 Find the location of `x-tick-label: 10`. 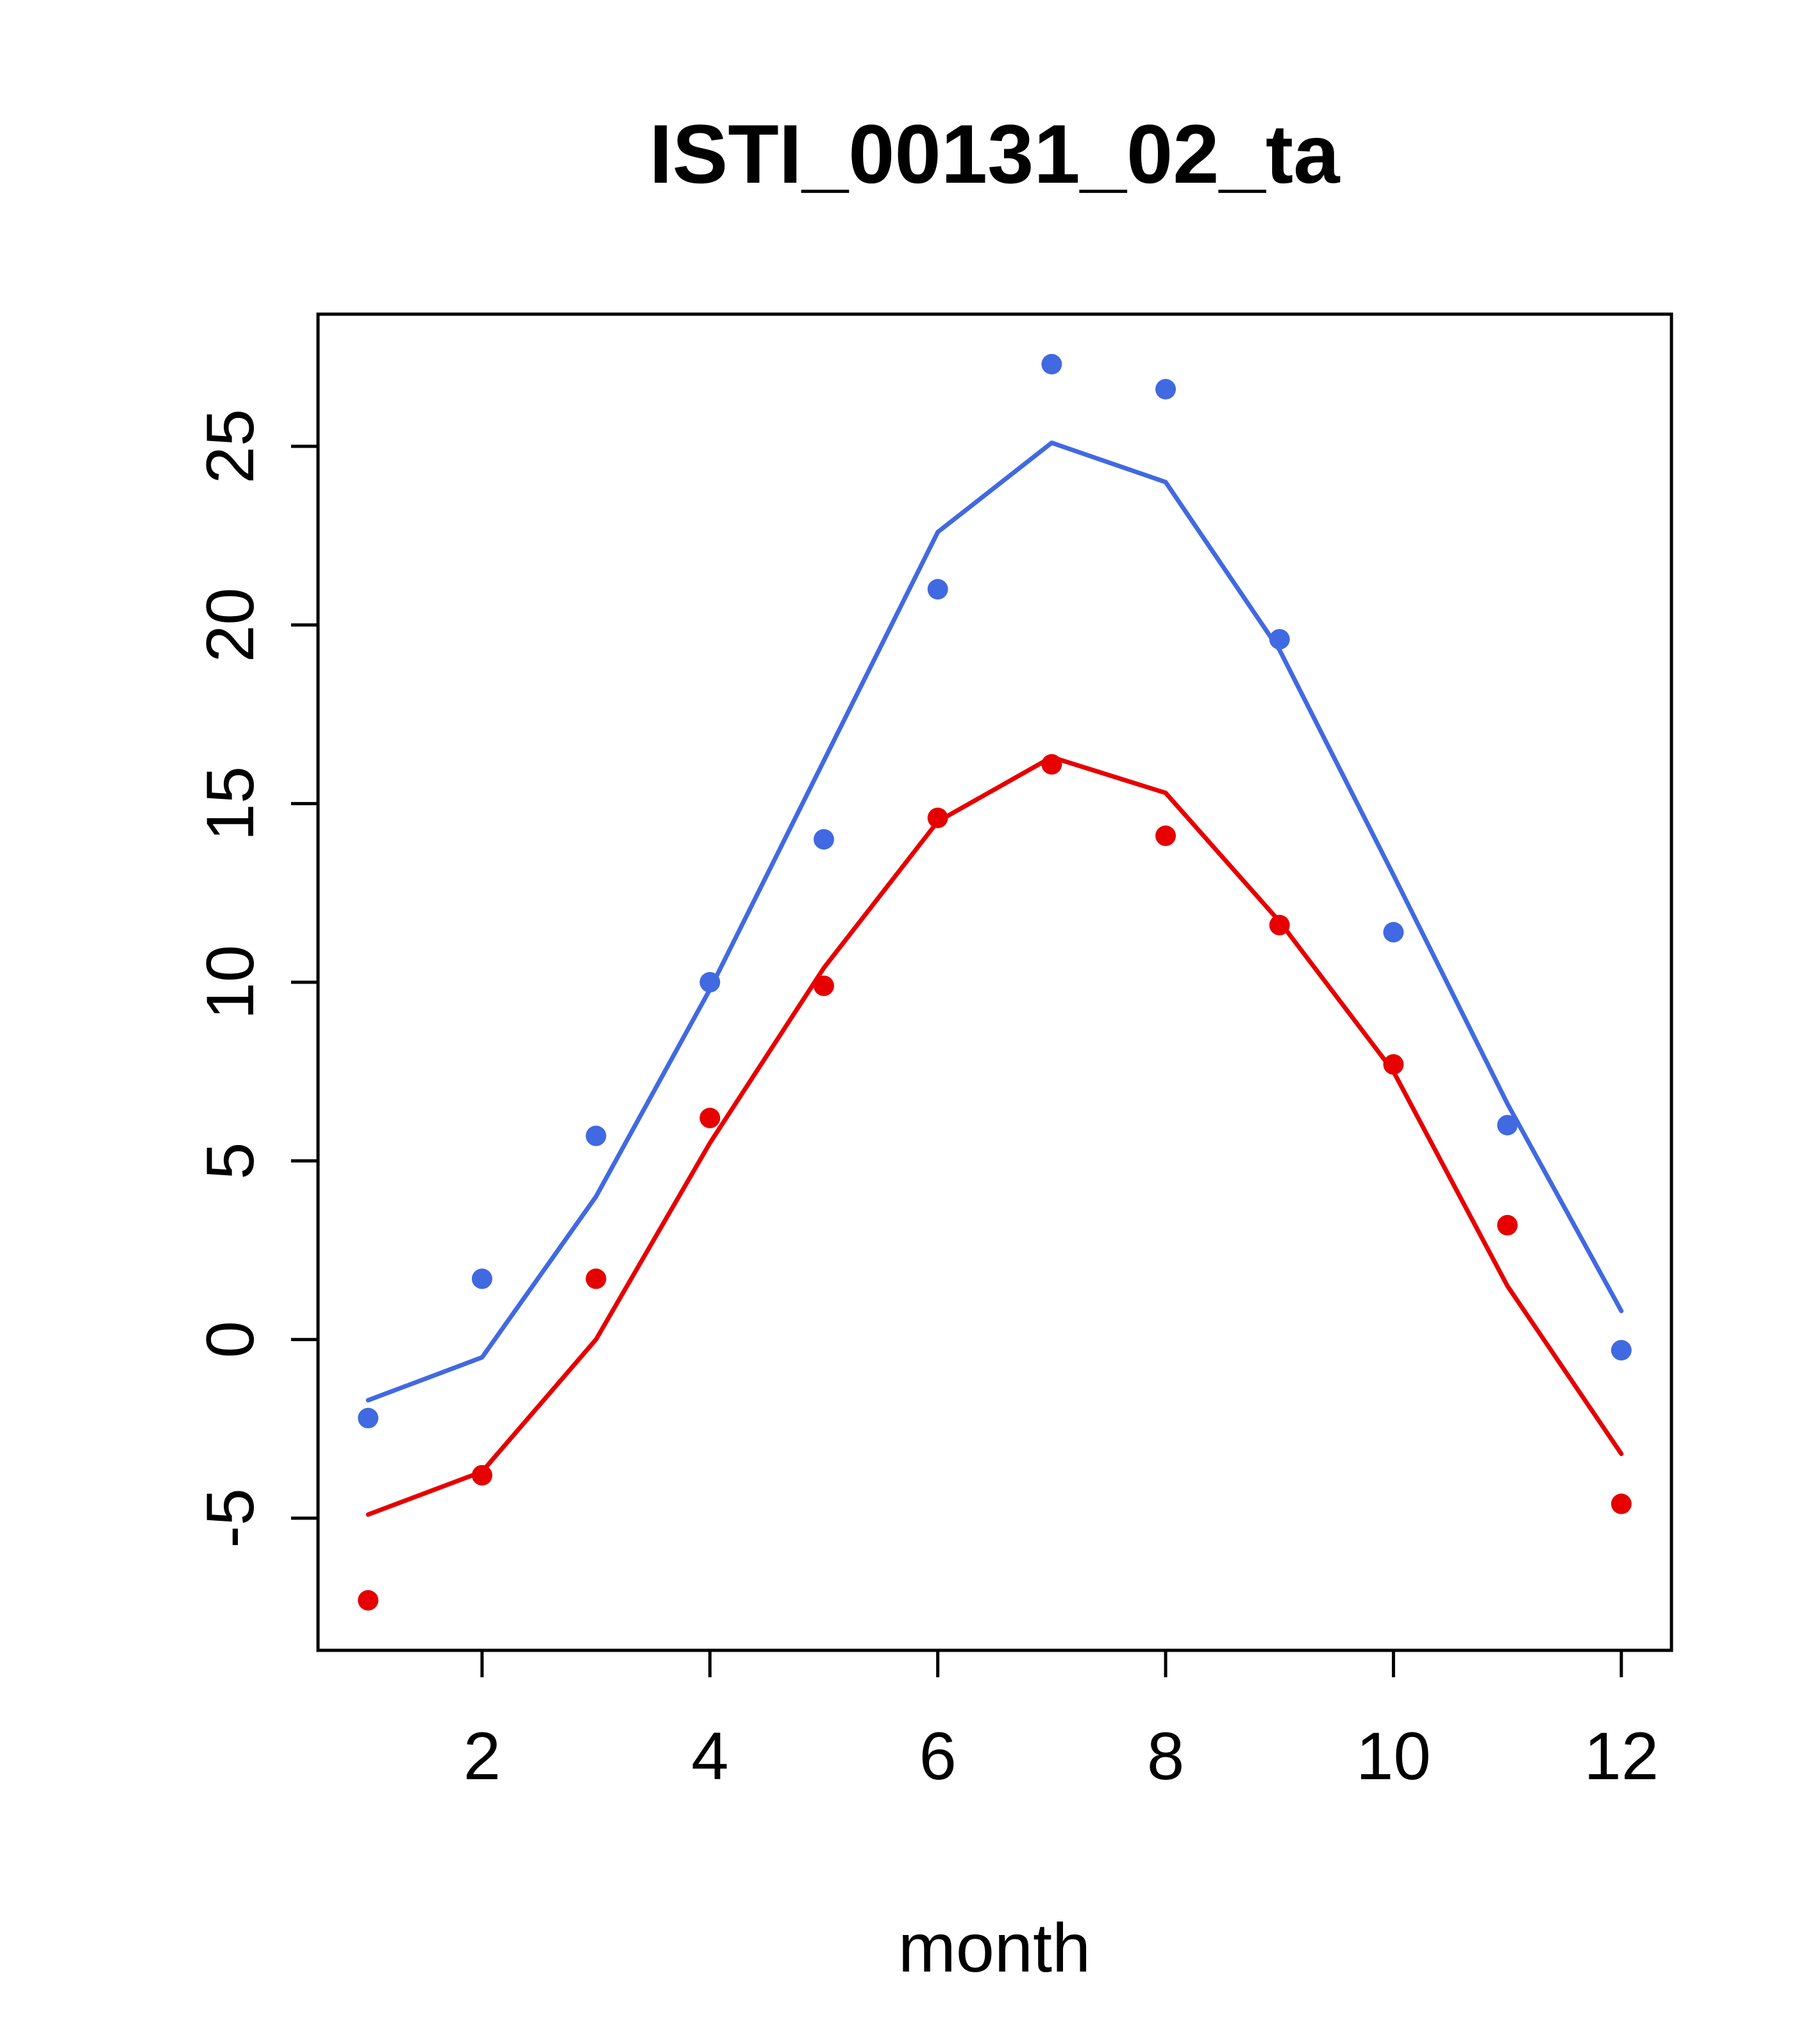

x-tick-label: 10 is located at coordinates (1393, 1756).